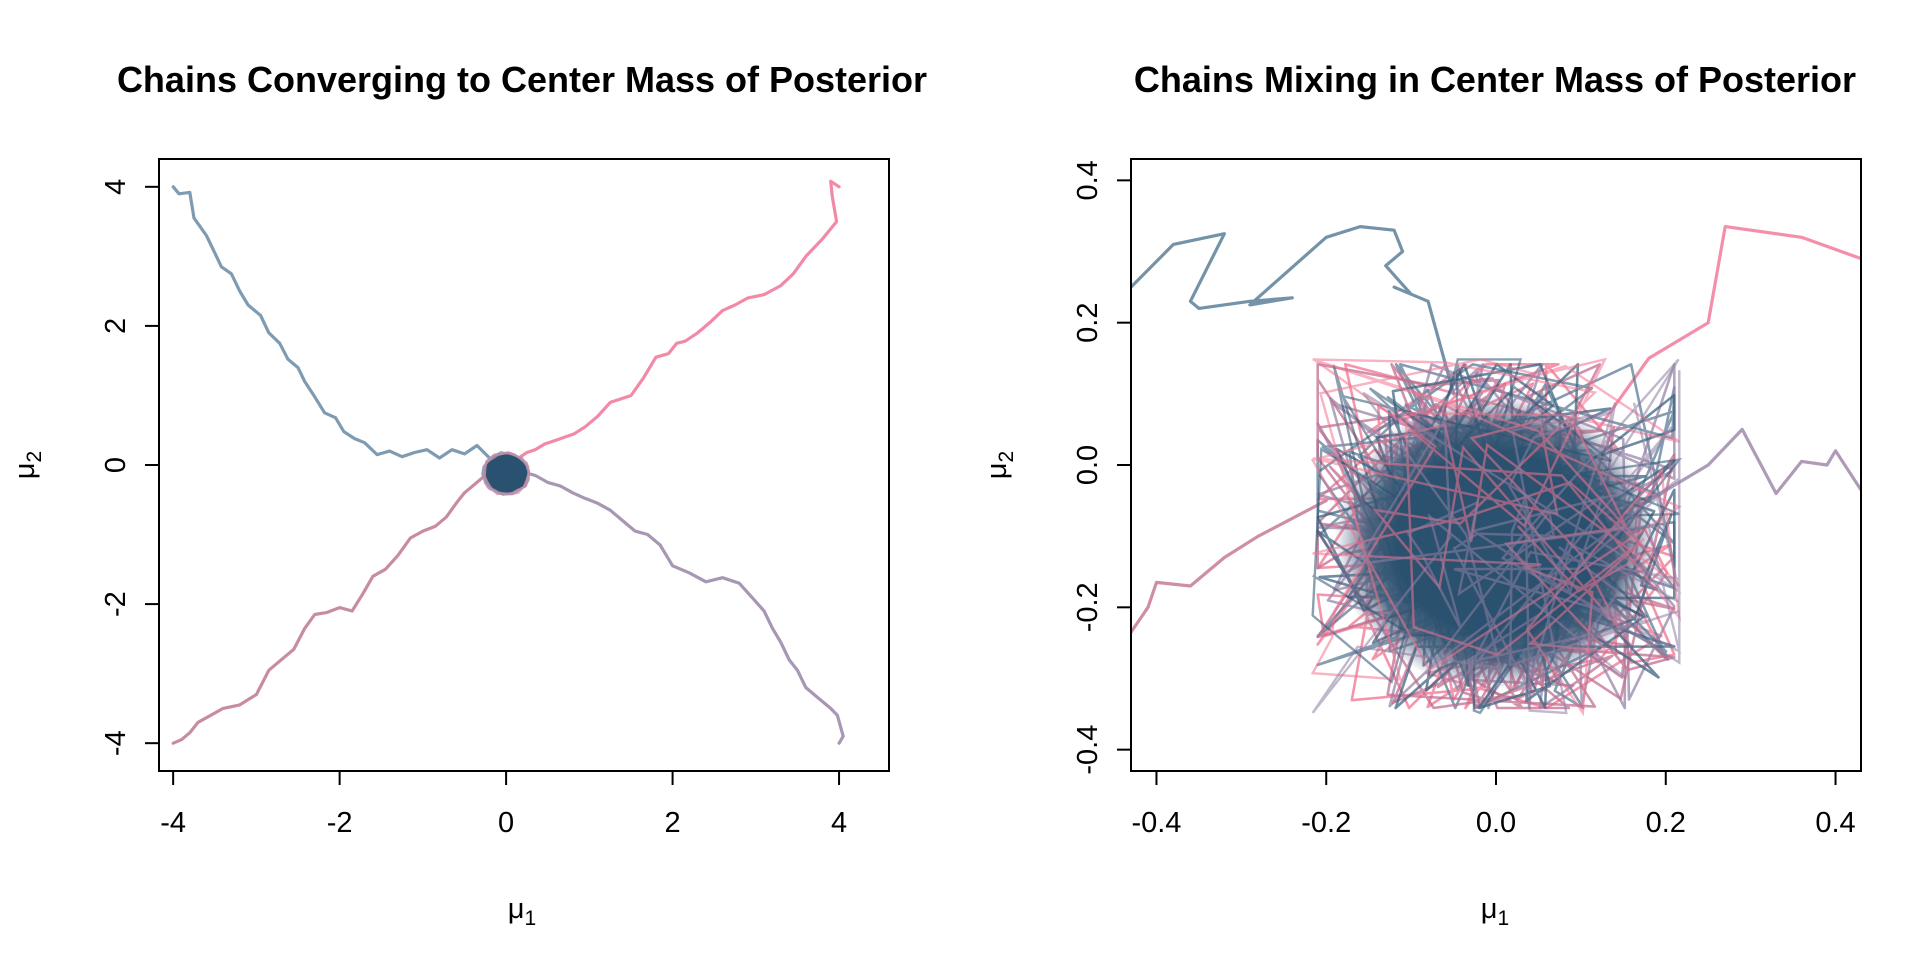  Describe the element at coordinates (503, 804) in the screenshot. I see `left-x-axis: -4 -2 0 2 4` at that location.